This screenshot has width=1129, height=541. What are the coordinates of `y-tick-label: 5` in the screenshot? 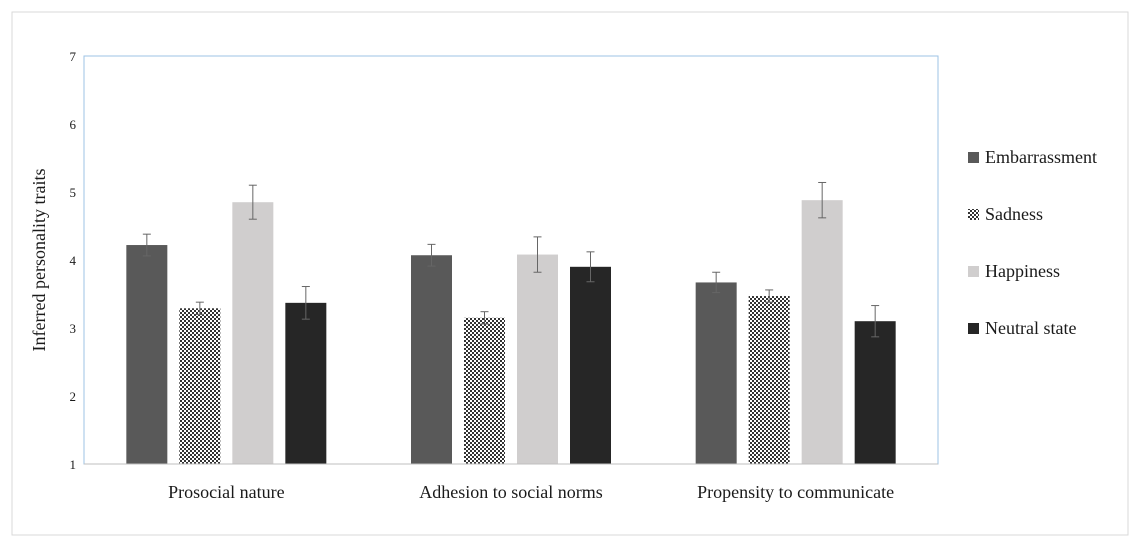 It's located at (73, 192).